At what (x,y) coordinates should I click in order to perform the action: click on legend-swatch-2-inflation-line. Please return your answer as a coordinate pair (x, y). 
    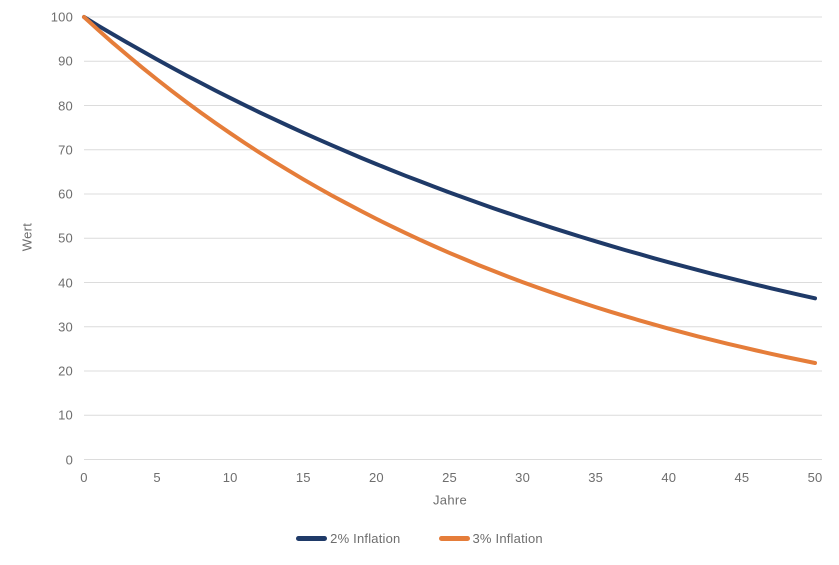
    Looking at the image, I should click on (312, 538).